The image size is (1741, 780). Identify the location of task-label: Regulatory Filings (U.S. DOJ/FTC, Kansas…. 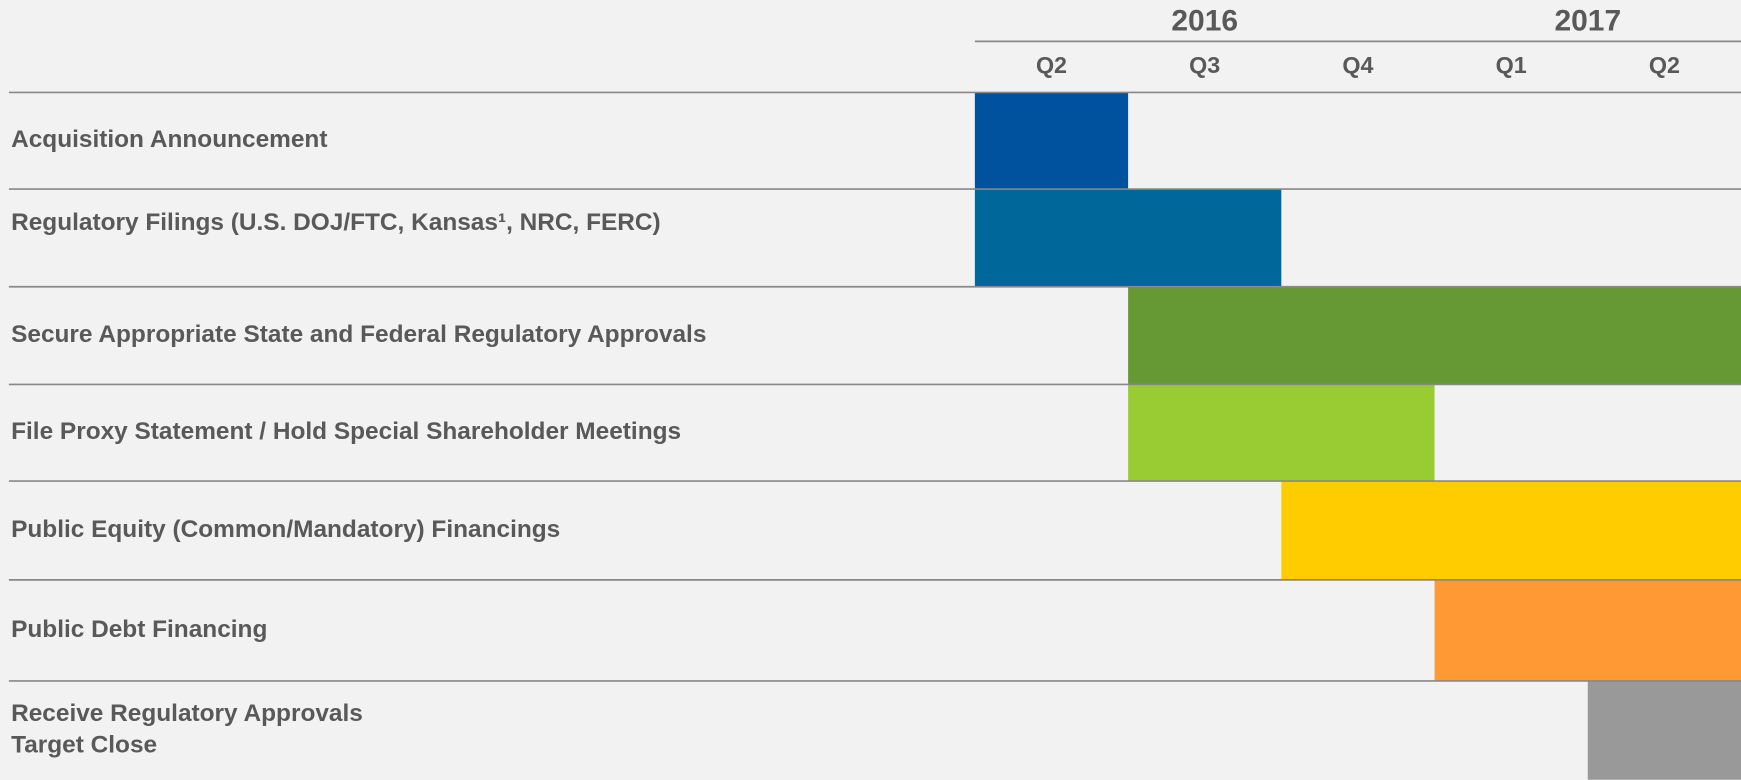
(336, 222).